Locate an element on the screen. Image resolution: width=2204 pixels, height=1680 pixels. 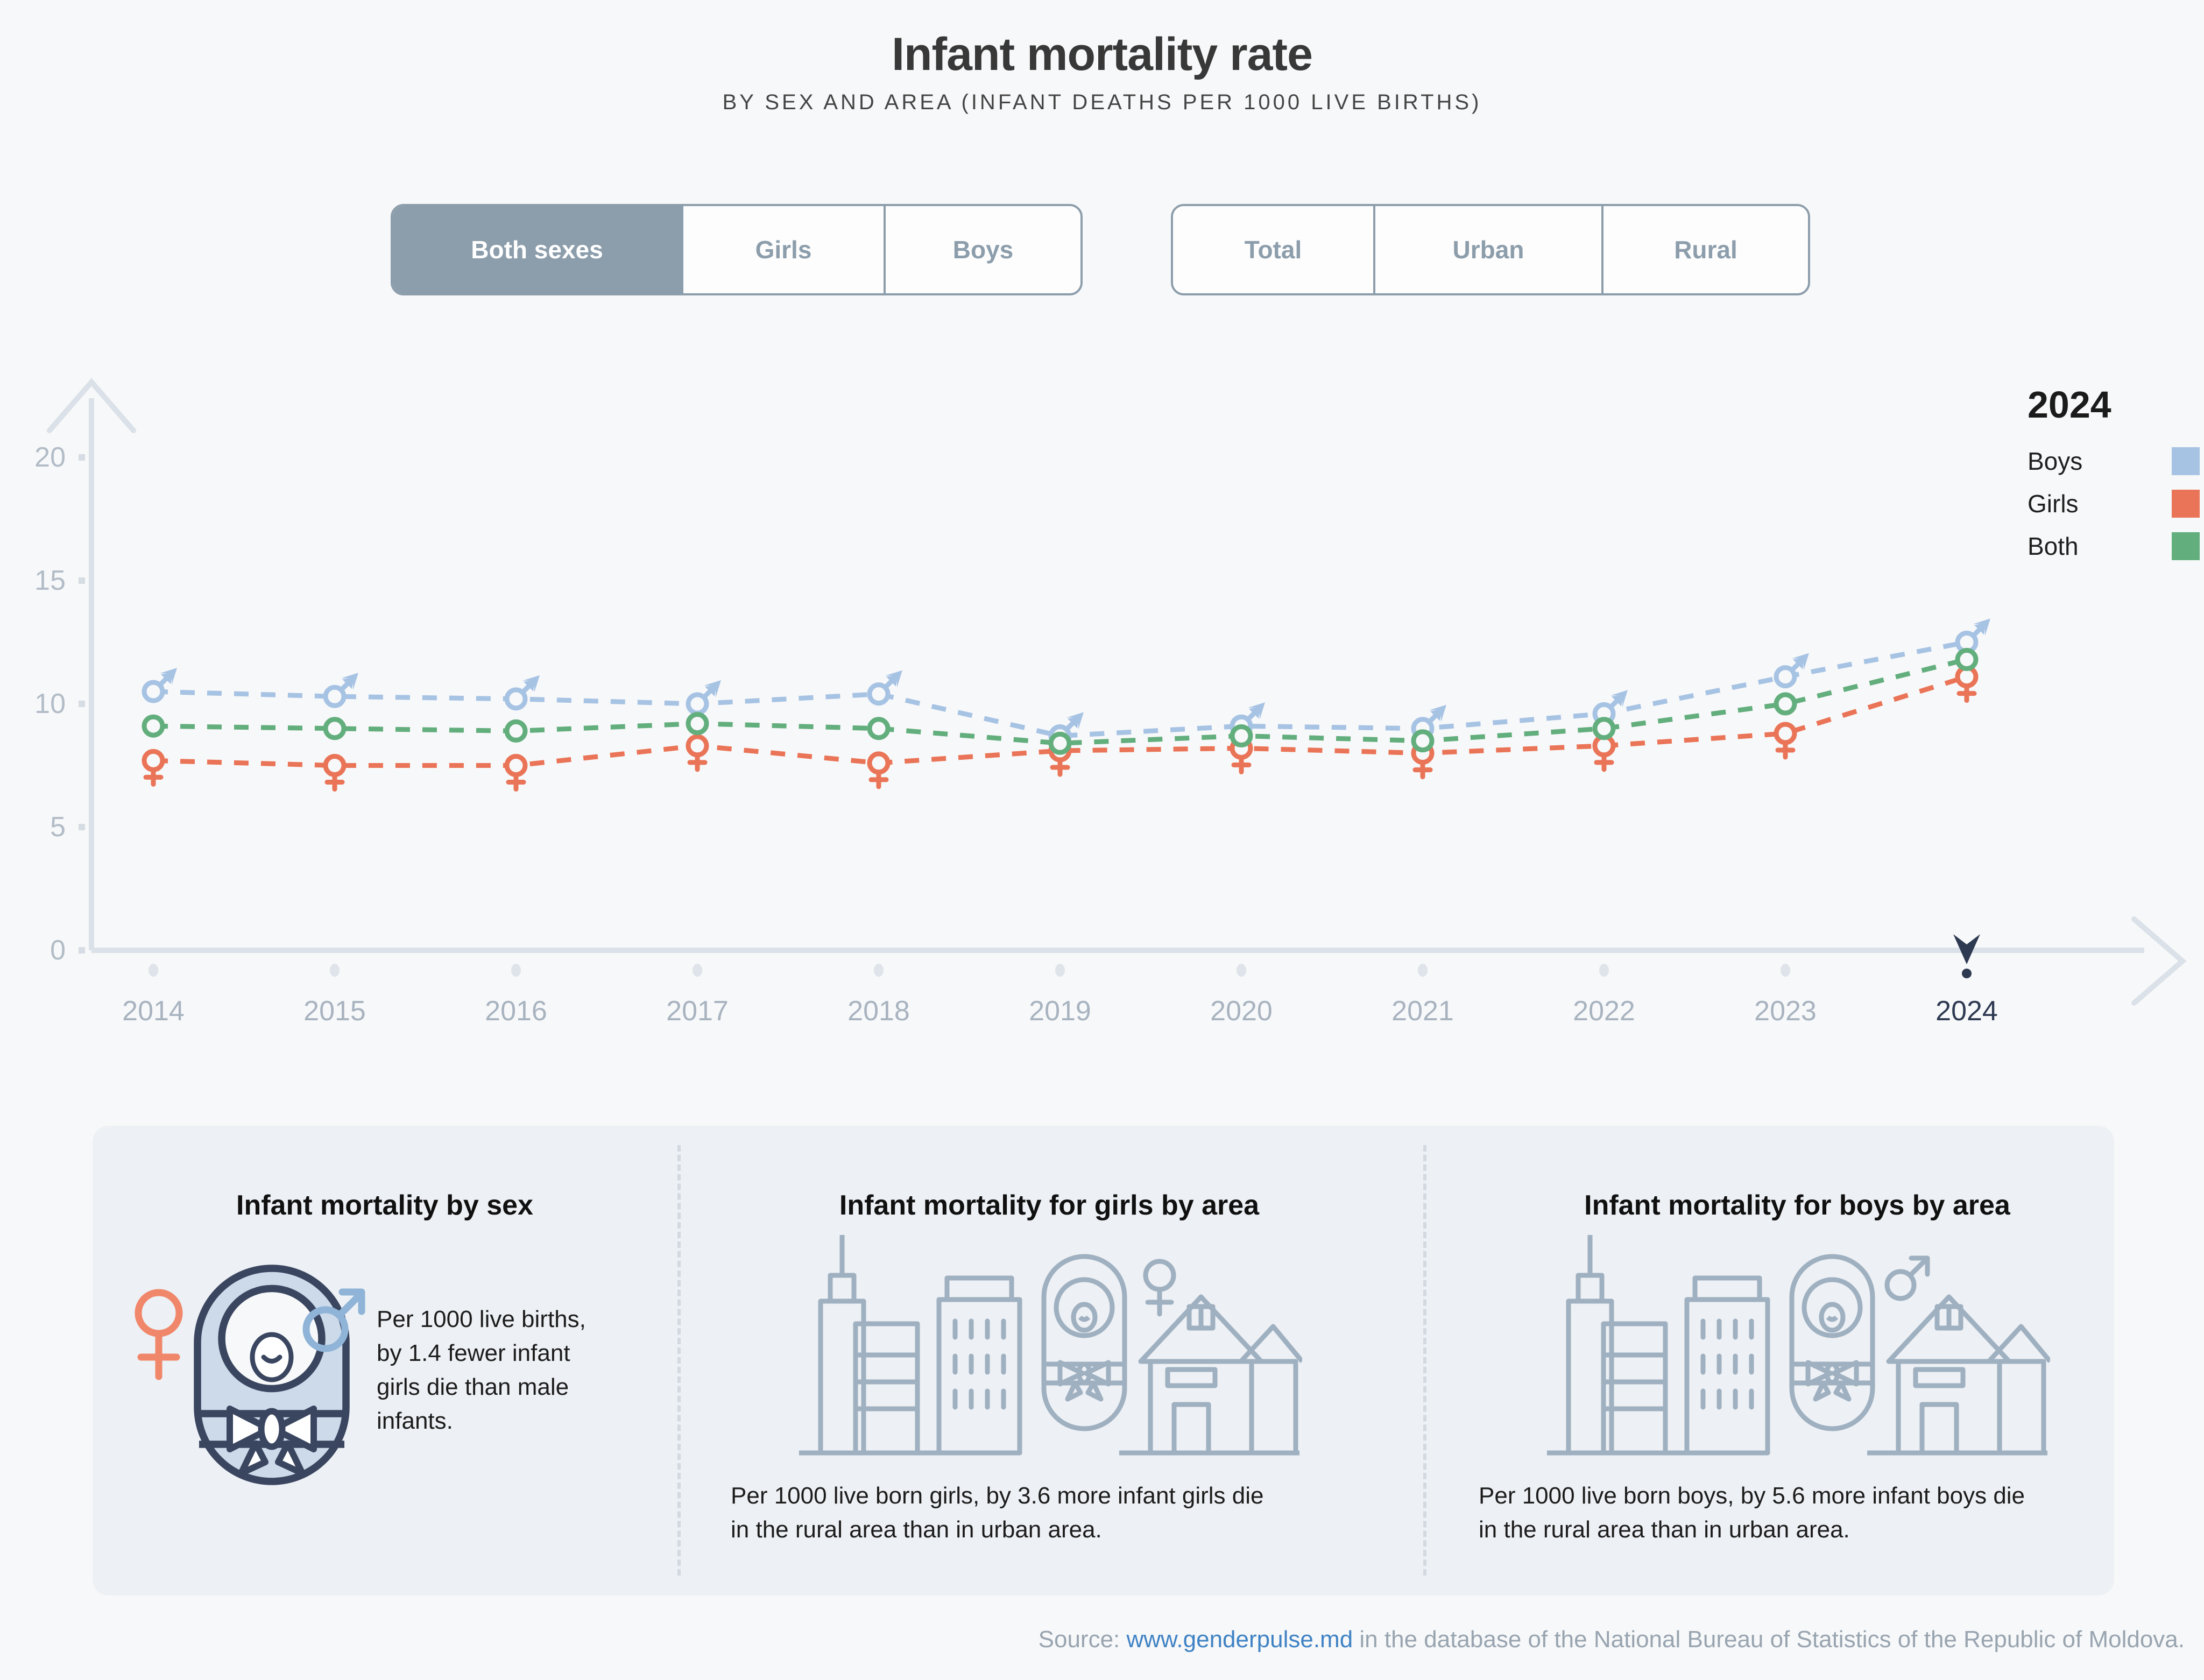
male-symbol-icon is located at coordinates (333, 1320).